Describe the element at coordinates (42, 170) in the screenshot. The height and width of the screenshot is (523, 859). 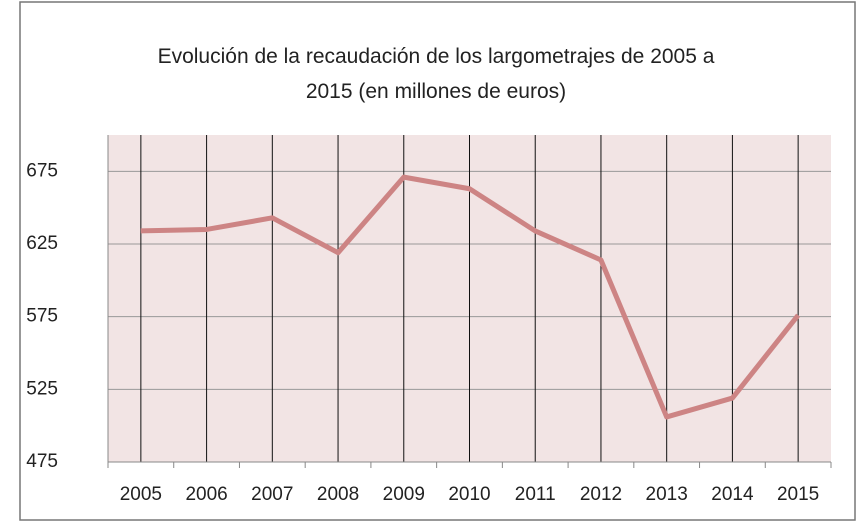
I see `y-tick-label: 675` at that location.